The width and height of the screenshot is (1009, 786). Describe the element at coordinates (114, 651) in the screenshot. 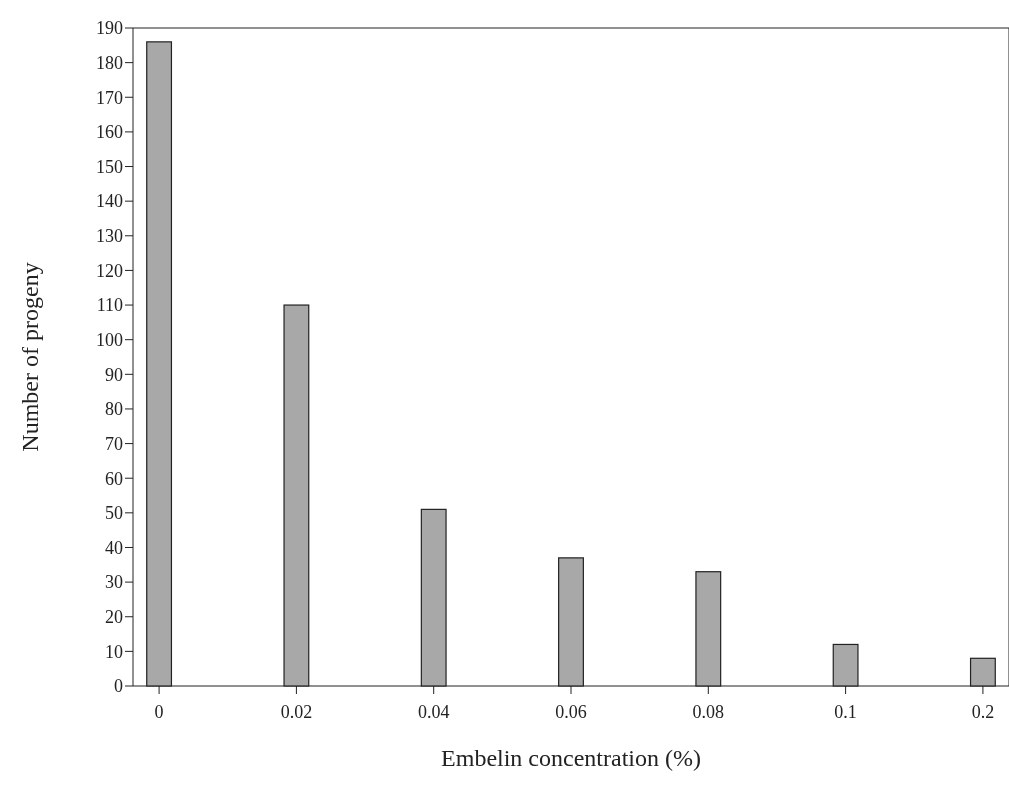

I see `y-tick-label: 10` at that location.